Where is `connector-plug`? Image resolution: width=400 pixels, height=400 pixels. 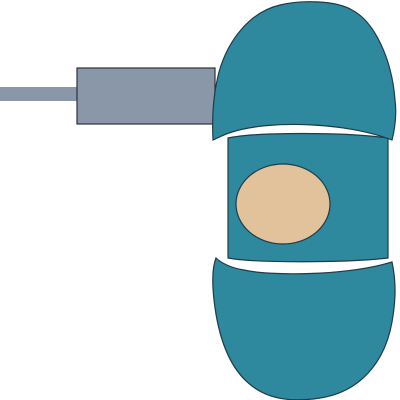 connector-plug is located at coordinates (146, 96).